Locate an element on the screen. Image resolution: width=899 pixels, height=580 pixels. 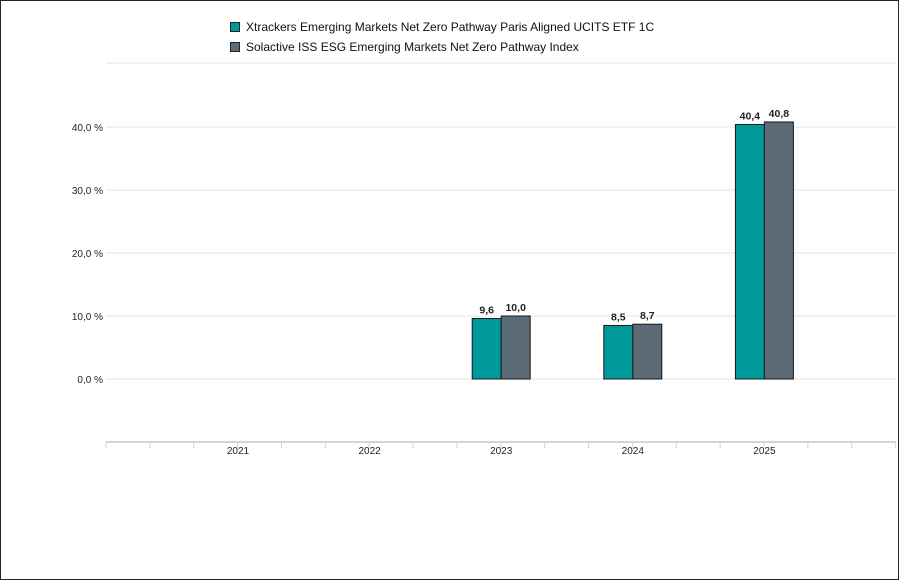
x-tick-label: 2022 is located at coordinates (369, 451).